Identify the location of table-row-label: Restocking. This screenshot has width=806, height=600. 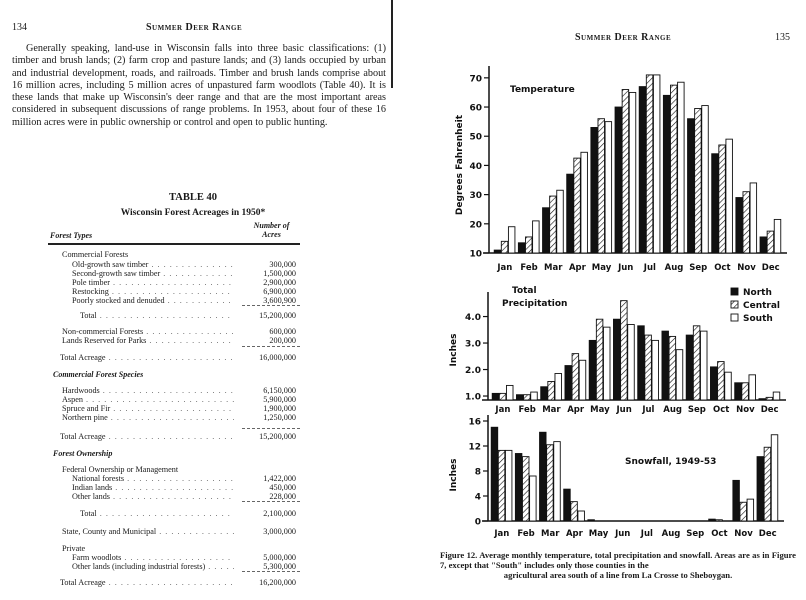
(153, 292).